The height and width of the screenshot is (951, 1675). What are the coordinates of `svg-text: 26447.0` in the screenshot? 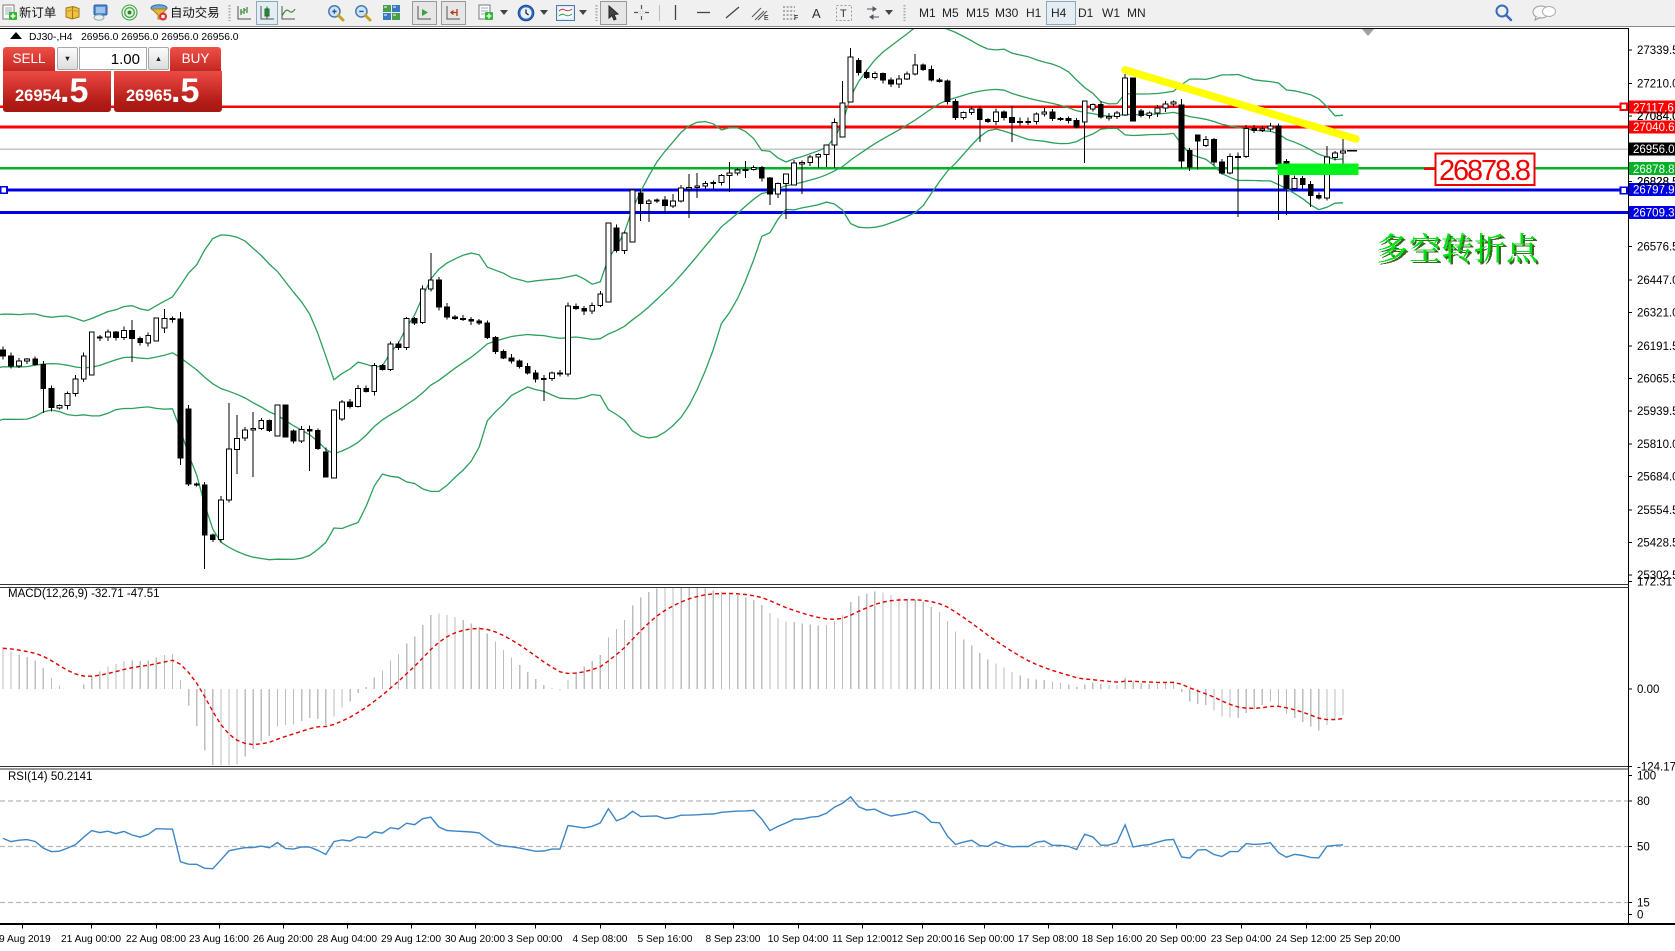 It's located at (1656, 281).